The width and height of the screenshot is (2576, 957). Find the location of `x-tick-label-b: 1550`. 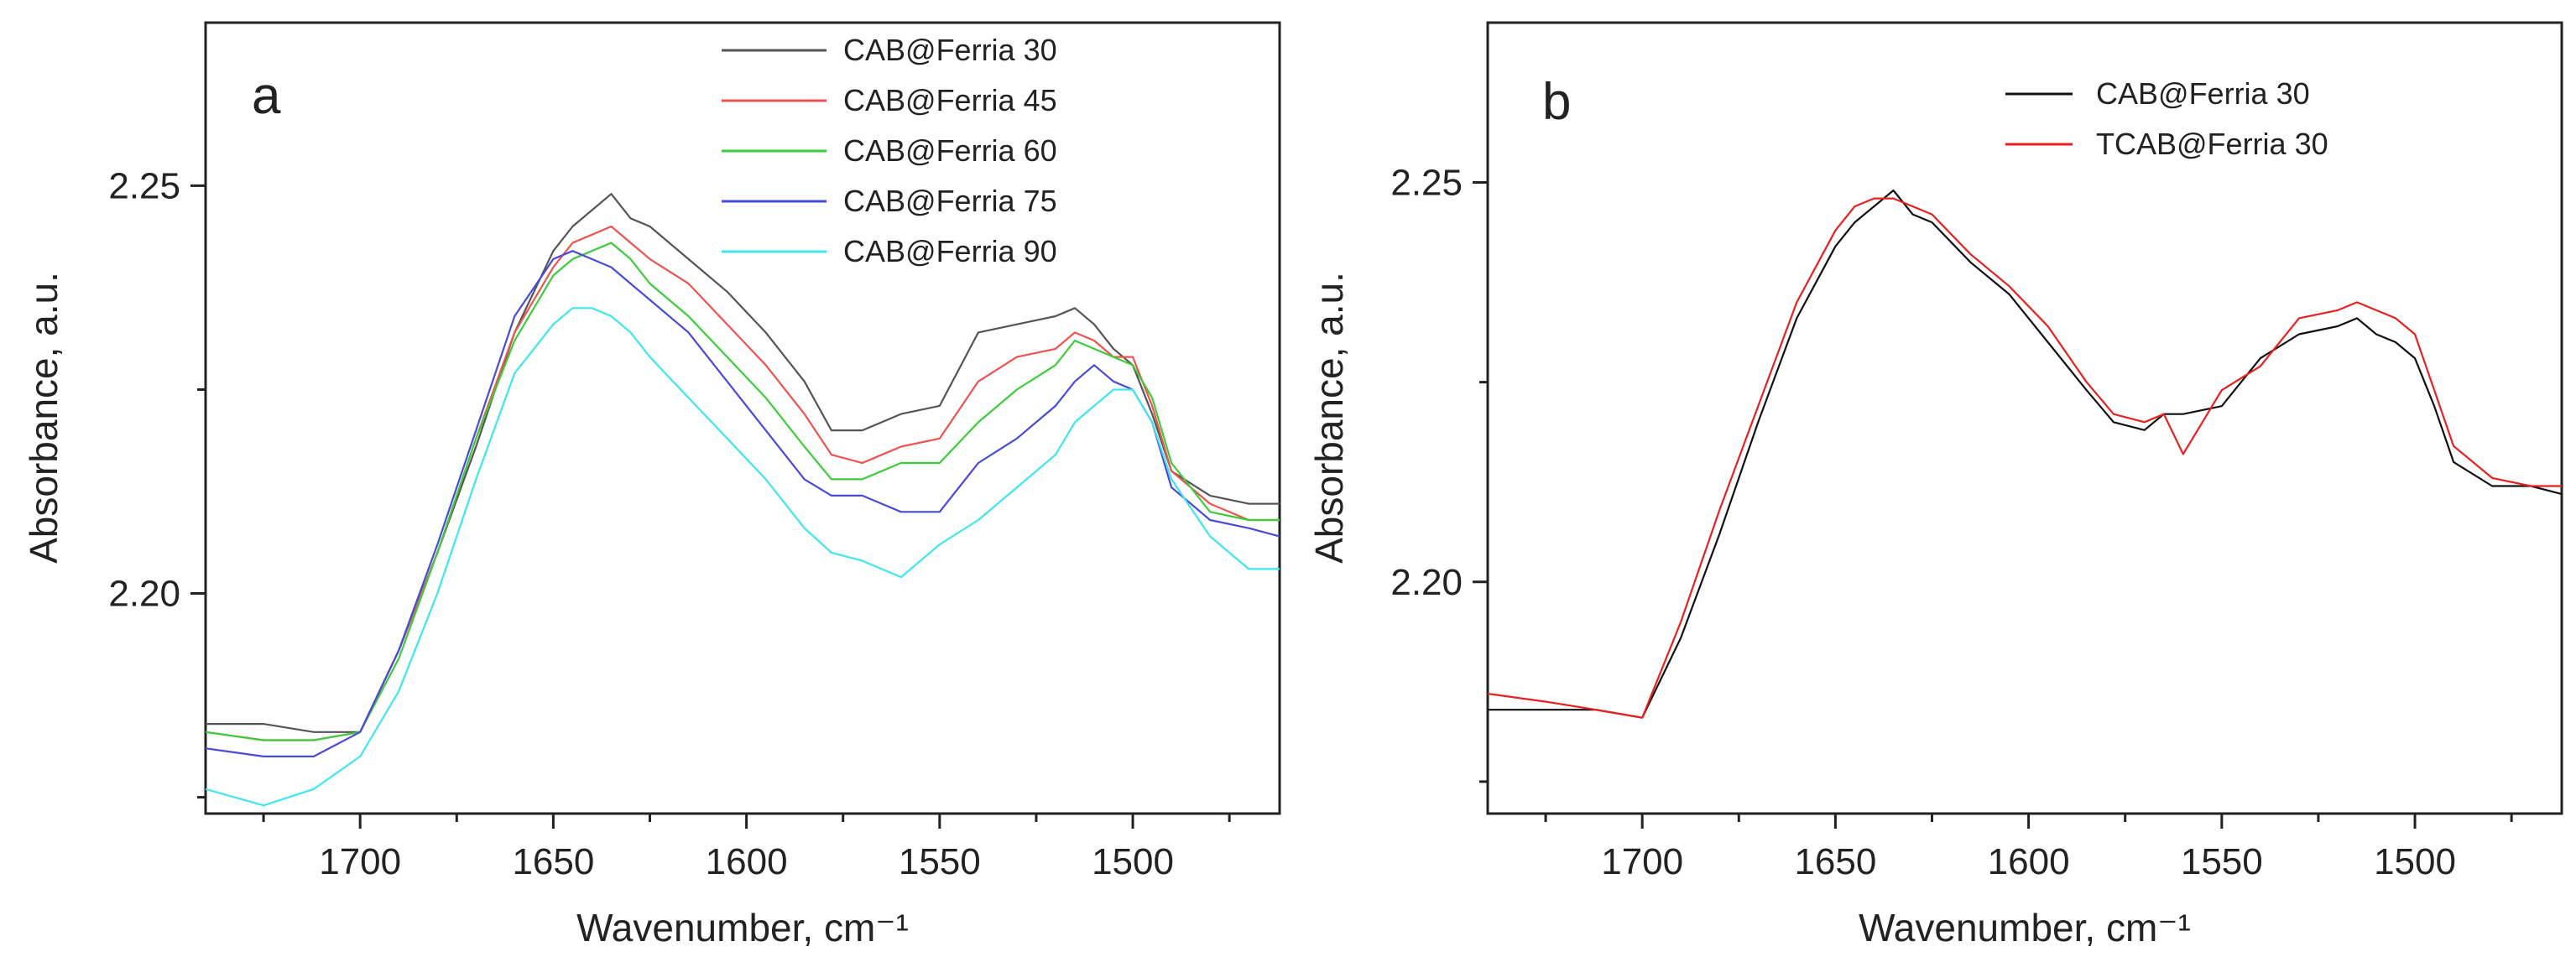

x-tick-label-b: 1550 is located at coordinates (2222, 861).